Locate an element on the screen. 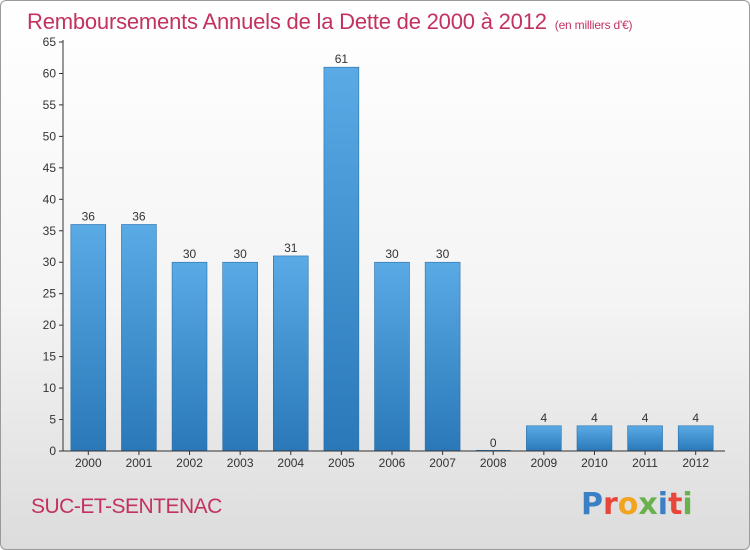 The height and width of the screenshot is (550, 750). logo-letter: P is located at coordinates (592, 504).